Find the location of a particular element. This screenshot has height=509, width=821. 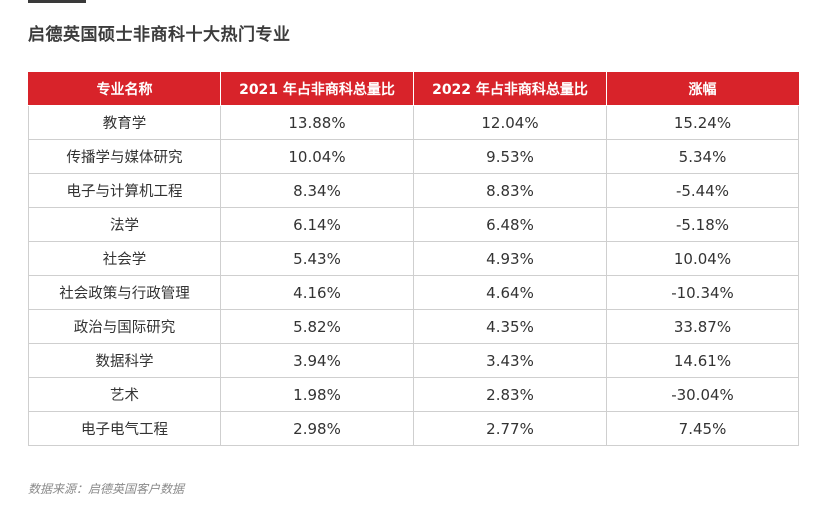

change-cell: -10.34% is located at coordinates (702, 292).